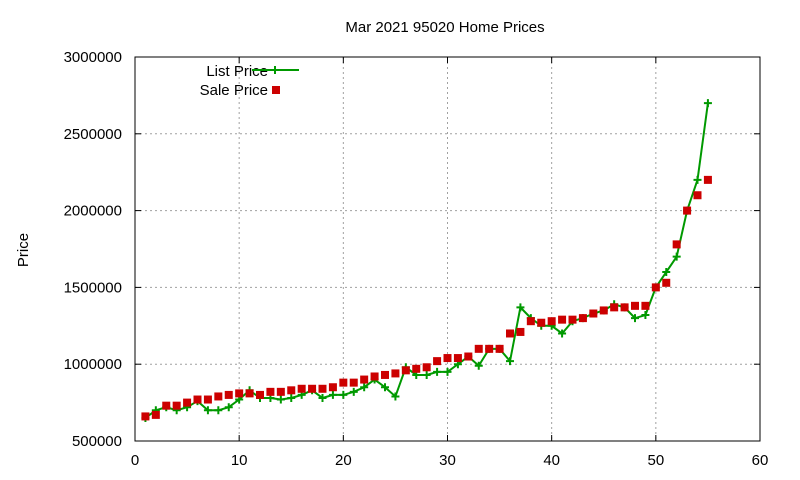 Image resolution: width=800 pixels, height=480 pixels. Describe the element at coordinates (93, 287) in the screenshot. I see `y-tick-label: 1500000` at that location.